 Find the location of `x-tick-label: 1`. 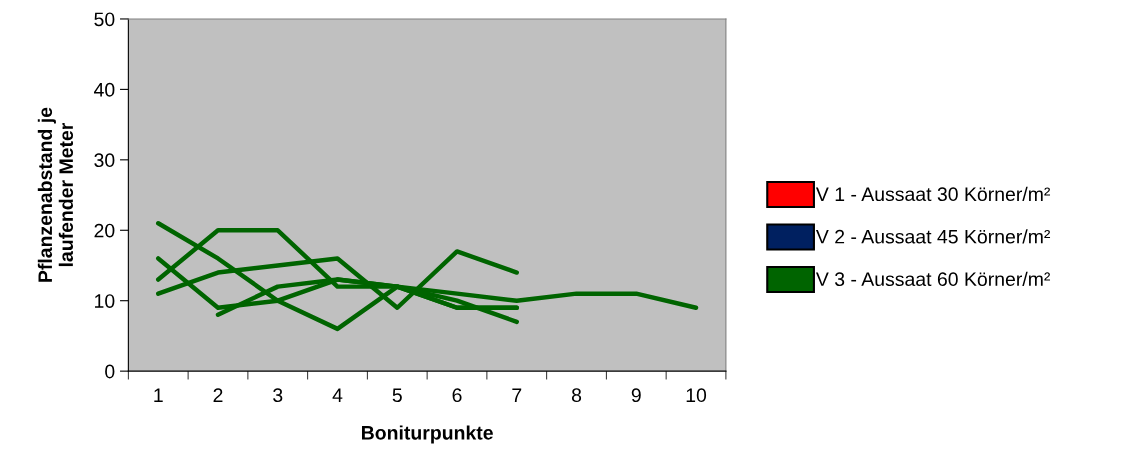

x-tick-label: 1 is located at coordinates (158, 395).